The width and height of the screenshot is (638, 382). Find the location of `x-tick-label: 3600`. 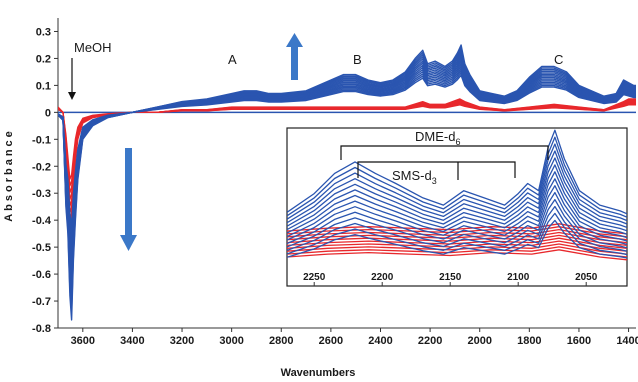

x-tick-label: 3600 is located at coordinates (83, 341).